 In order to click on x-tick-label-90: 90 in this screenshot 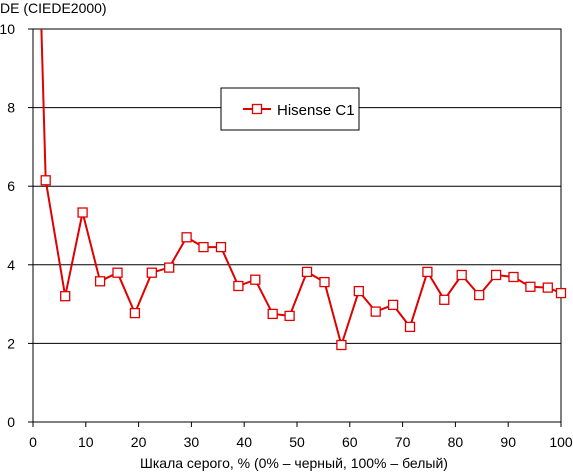, I will do `click(508, 442)`.